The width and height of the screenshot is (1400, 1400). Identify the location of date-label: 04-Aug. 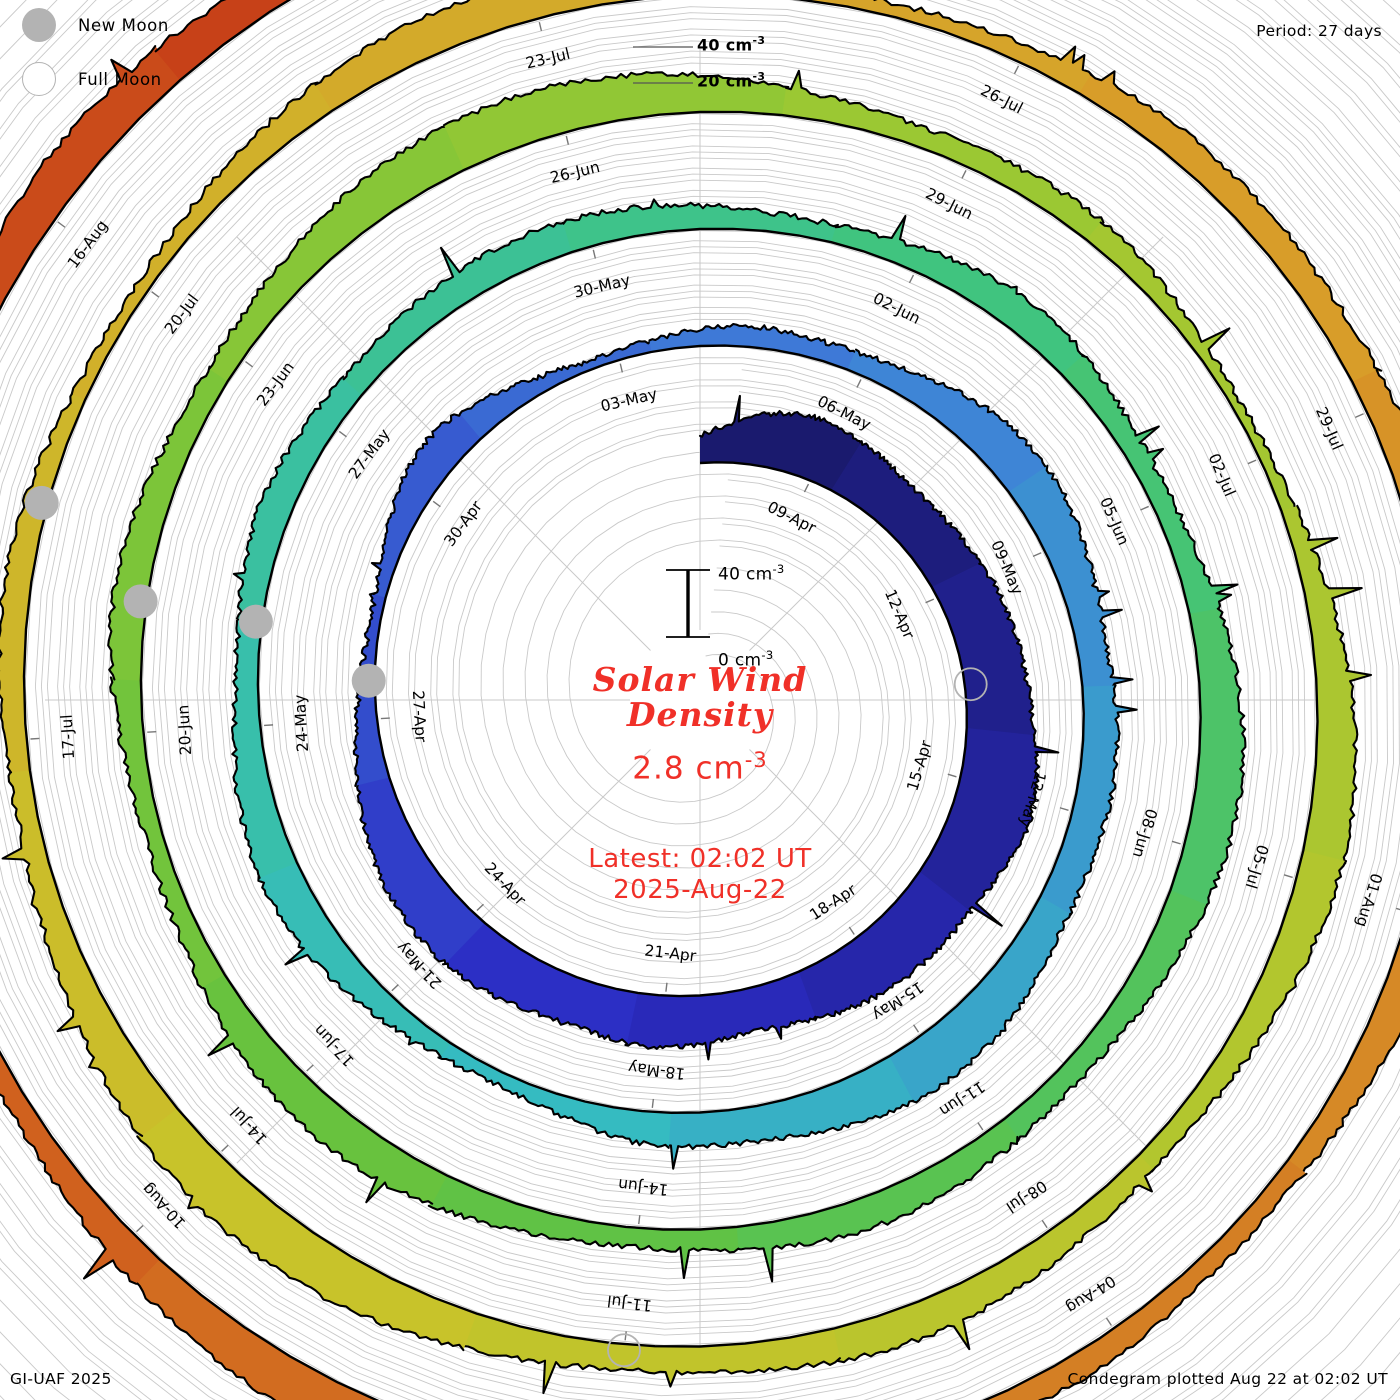
(1091, 1294).